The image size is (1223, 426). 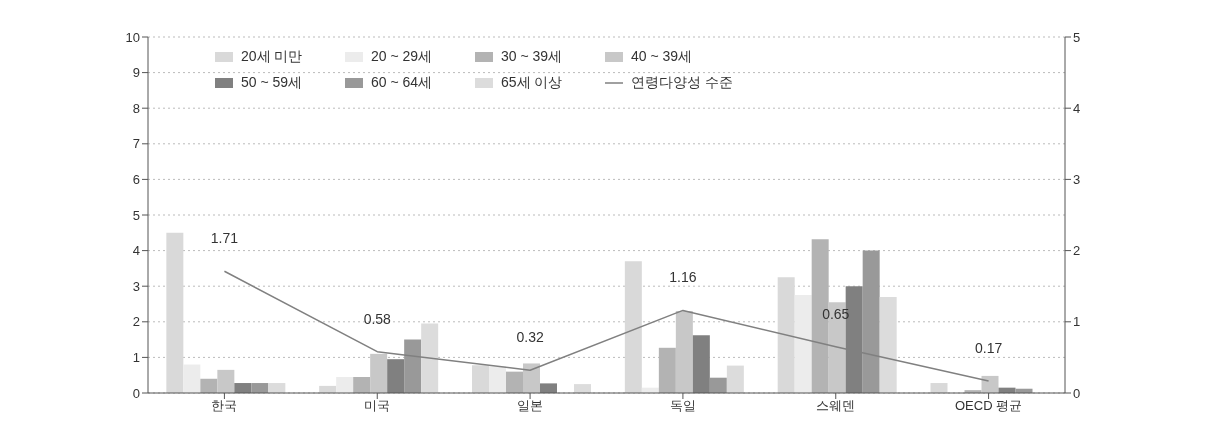 What do you see at coordinates (682, 406) in the screenshot?
I see `x-tick-label: 독일` at bounding box center [682, 406].